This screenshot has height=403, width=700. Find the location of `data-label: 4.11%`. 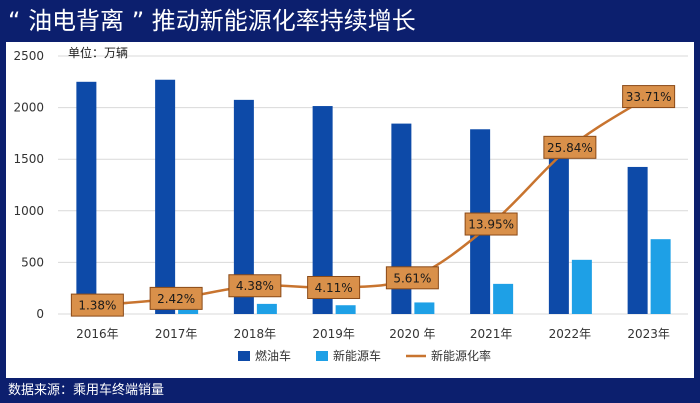

data-label: 4.11% is located at coordinates (334, 288).